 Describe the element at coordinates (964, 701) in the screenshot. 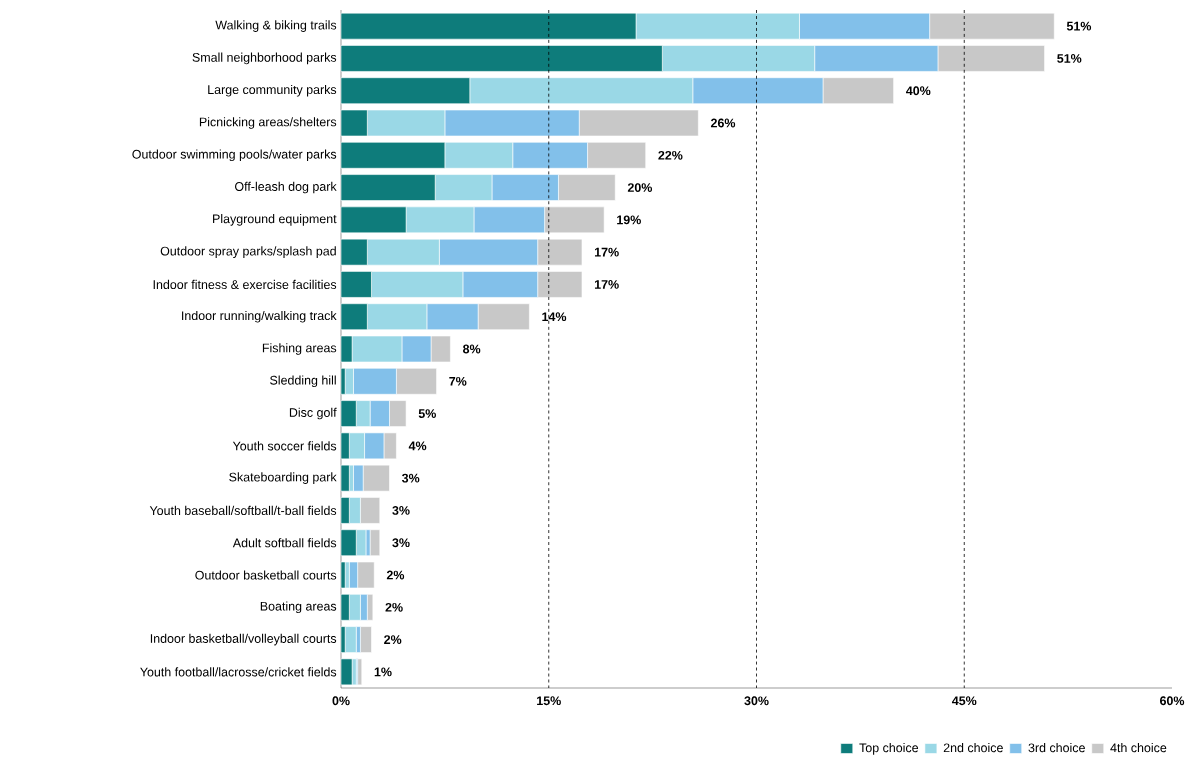

I see `x-tick-label: 45%` at that location.